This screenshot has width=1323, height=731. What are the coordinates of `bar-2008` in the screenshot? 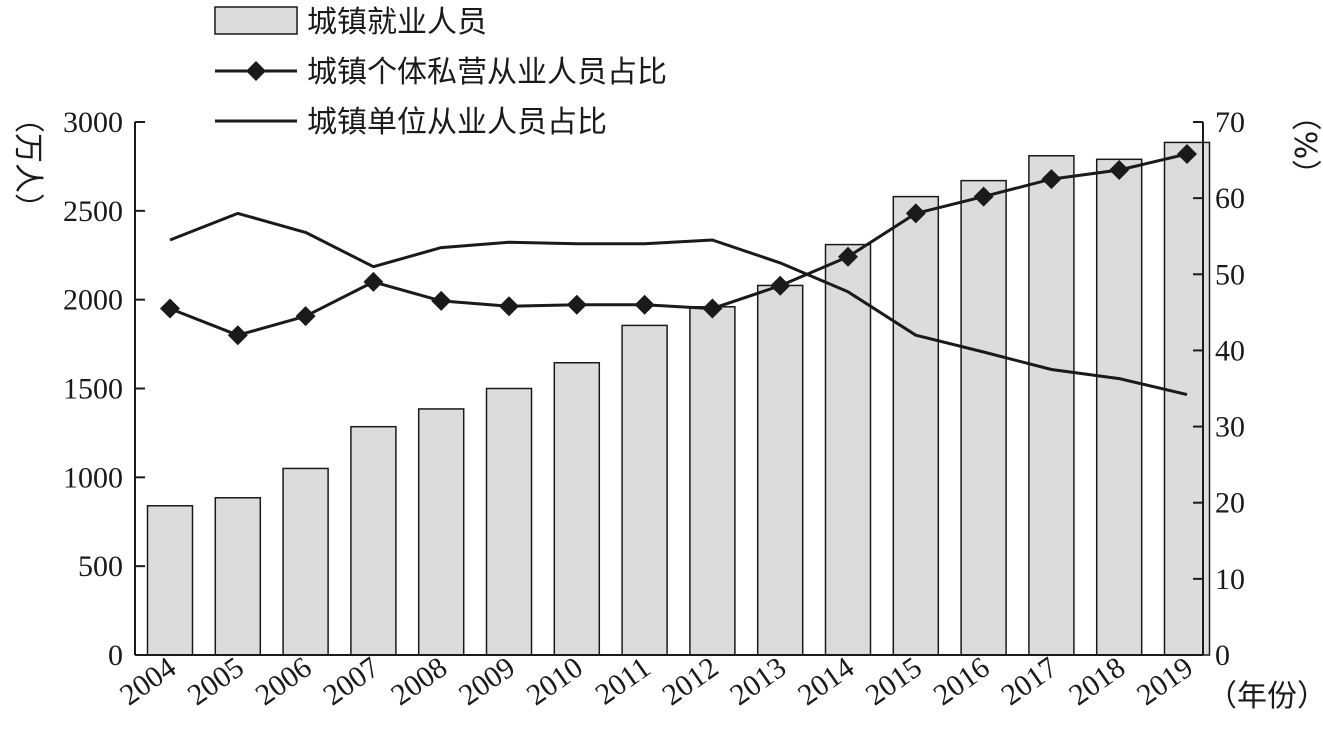 It's located at (441, 532).